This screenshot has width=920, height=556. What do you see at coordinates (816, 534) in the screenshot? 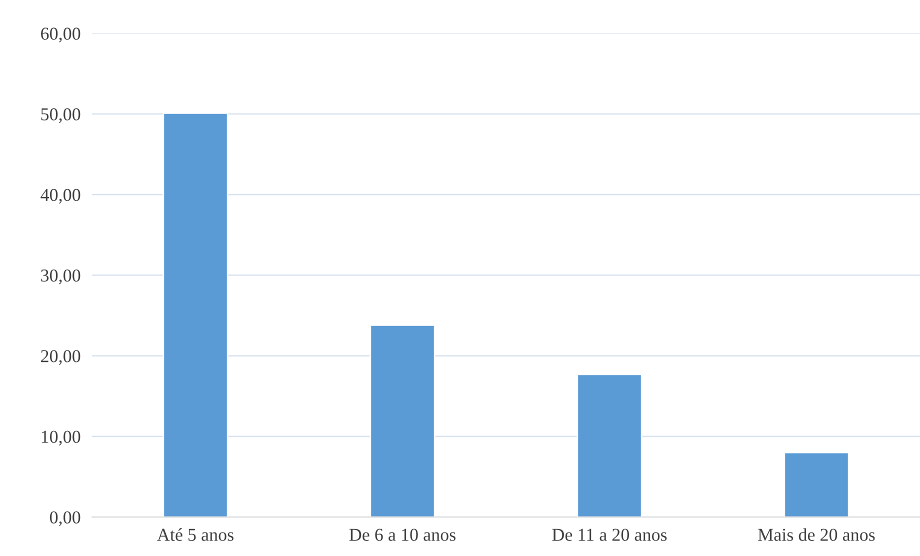
I see `x-tick-label: Mais de 20 anos` at bounding box center [816, 534].